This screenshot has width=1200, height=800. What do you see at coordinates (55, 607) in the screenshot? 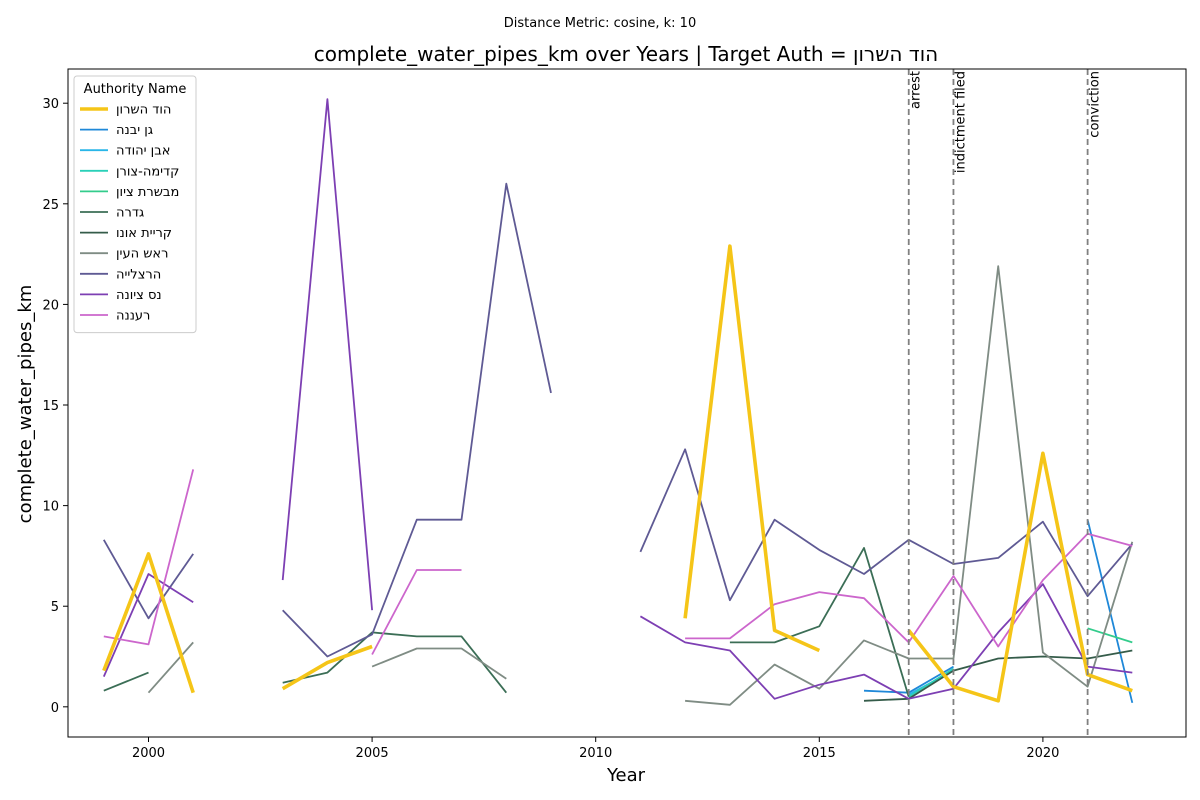
I see `y-tick-label: 5` at bounding box center [55, 607].